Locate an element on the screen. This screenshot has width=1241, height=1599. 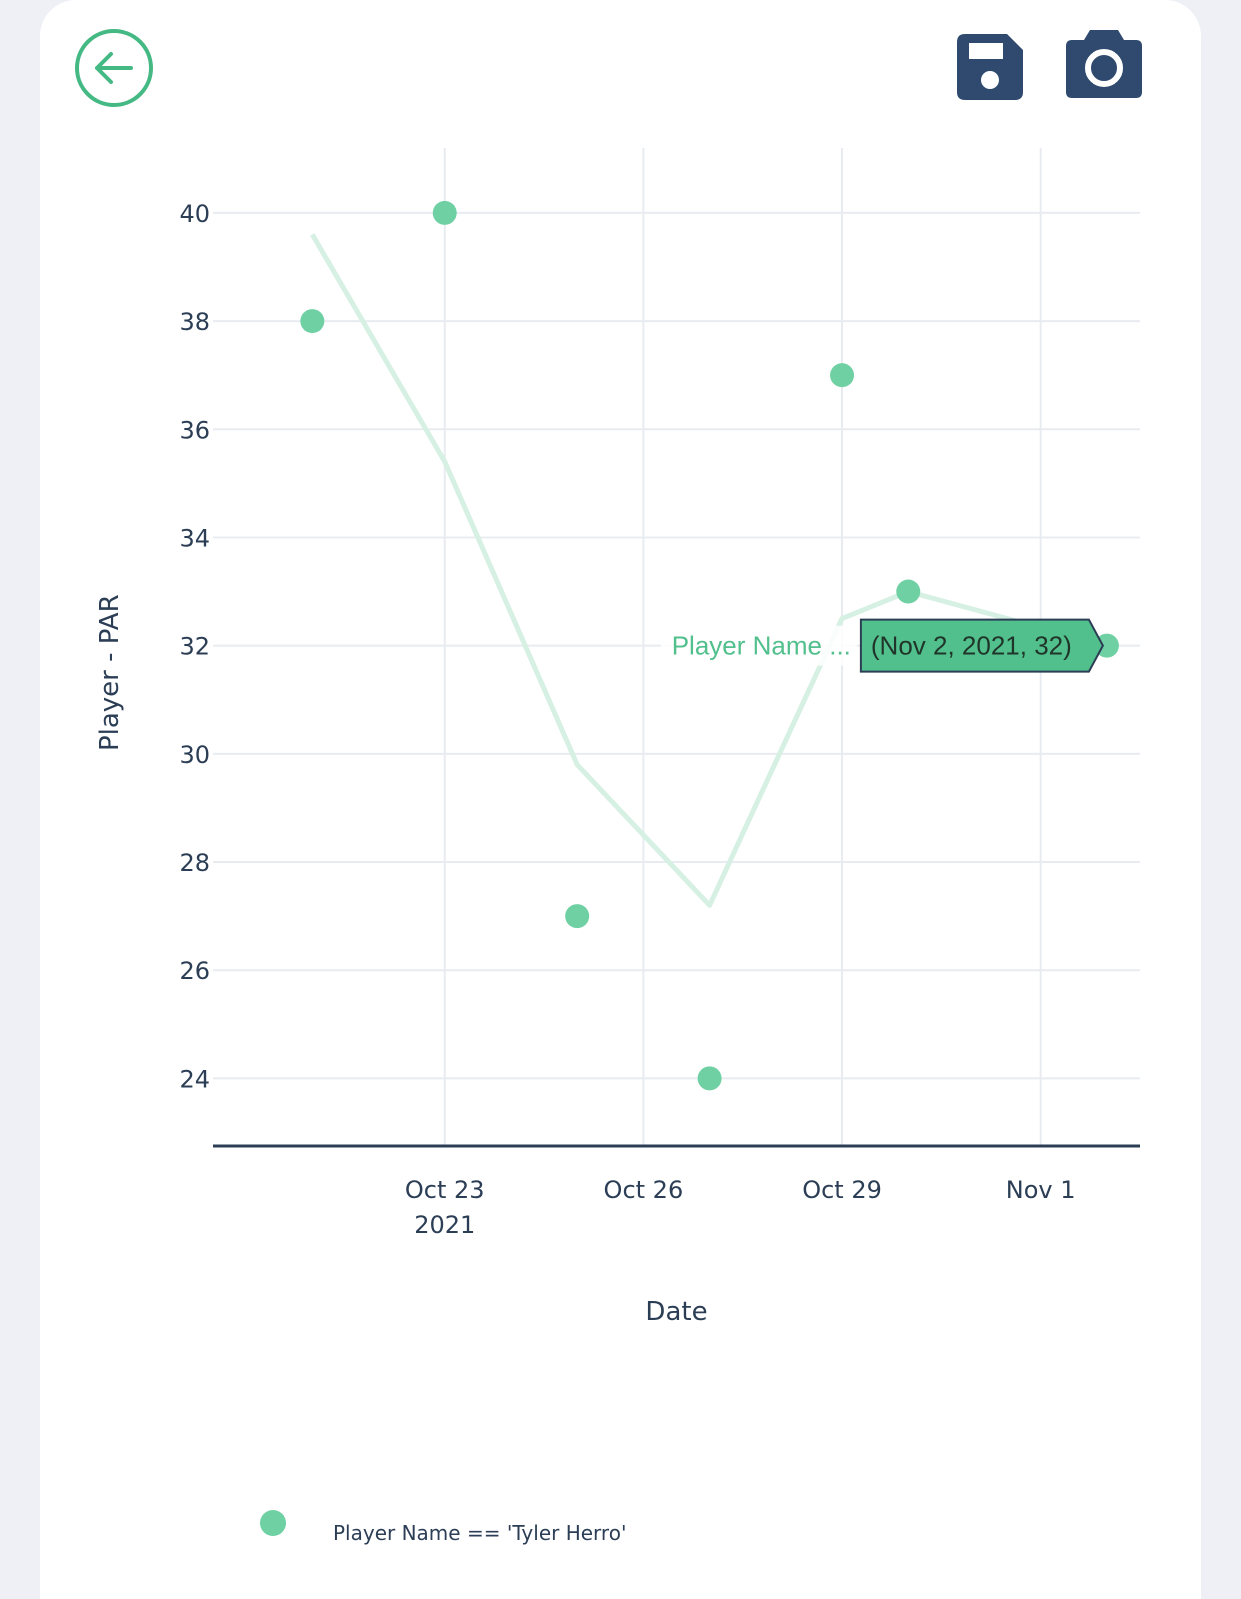
y-tick-label: 30 is located at coordinates (194, 755).